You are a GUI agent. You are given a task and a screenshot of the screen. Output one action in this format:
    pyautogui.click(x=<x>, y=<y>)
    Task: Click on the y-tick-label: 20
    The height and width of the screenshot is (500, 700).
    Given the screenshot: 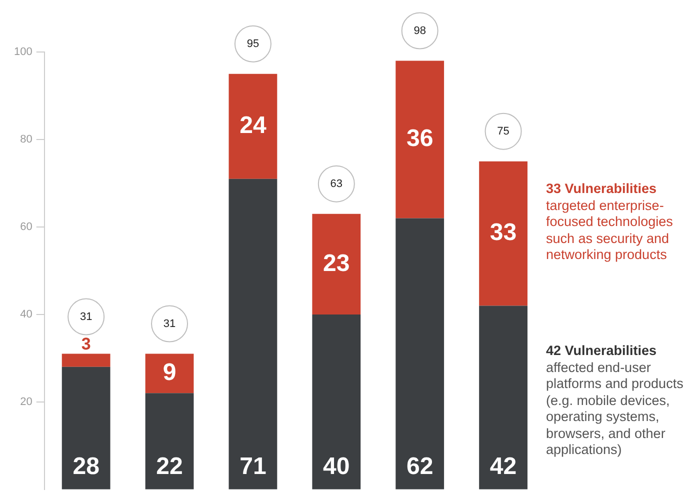 What is the action you would take?
    pyautogui.click(x=26, y=402)
    